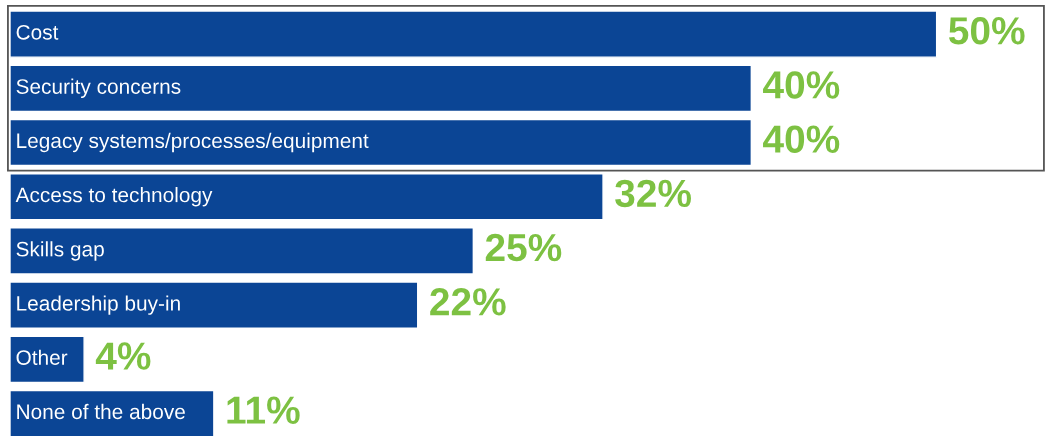 The width and height of the screenshot is (1051, 445). I want to click on y-tick-label: Other, so click(42, 357).